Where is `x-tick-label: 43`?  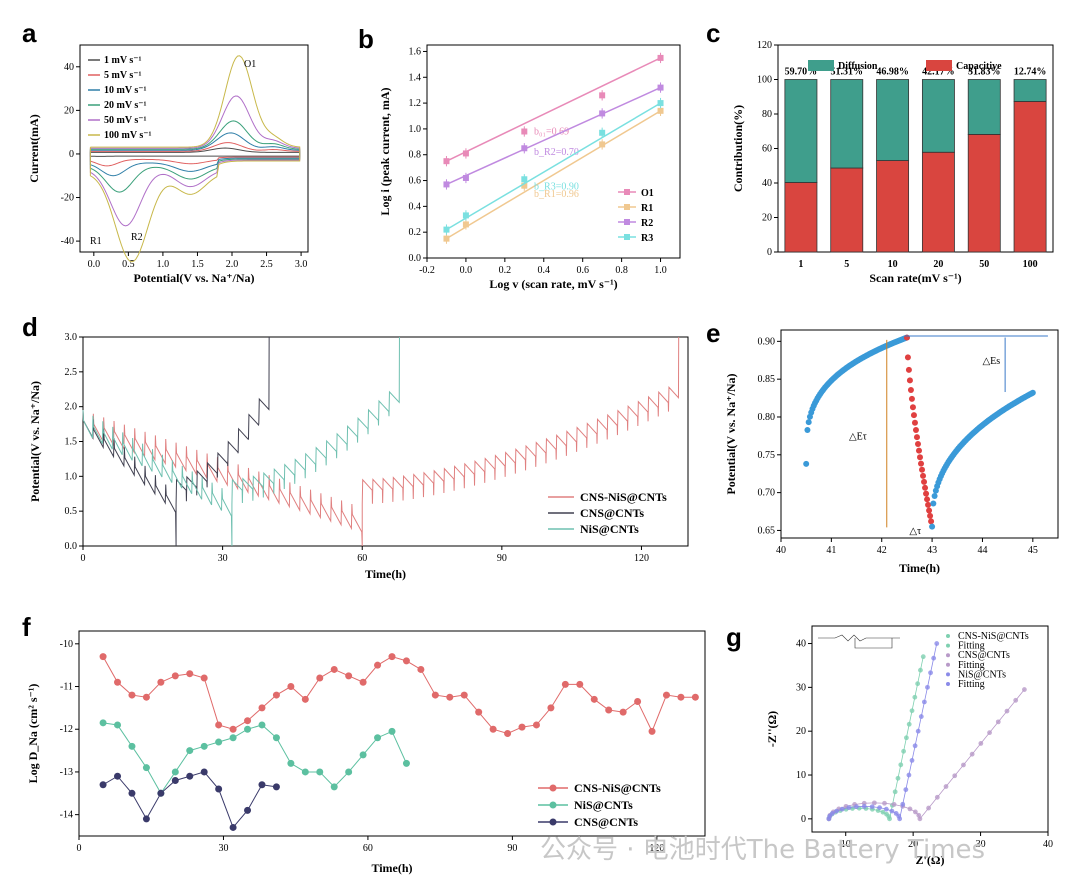 x-tick-label: 43 is located at coordinates (932, 550).